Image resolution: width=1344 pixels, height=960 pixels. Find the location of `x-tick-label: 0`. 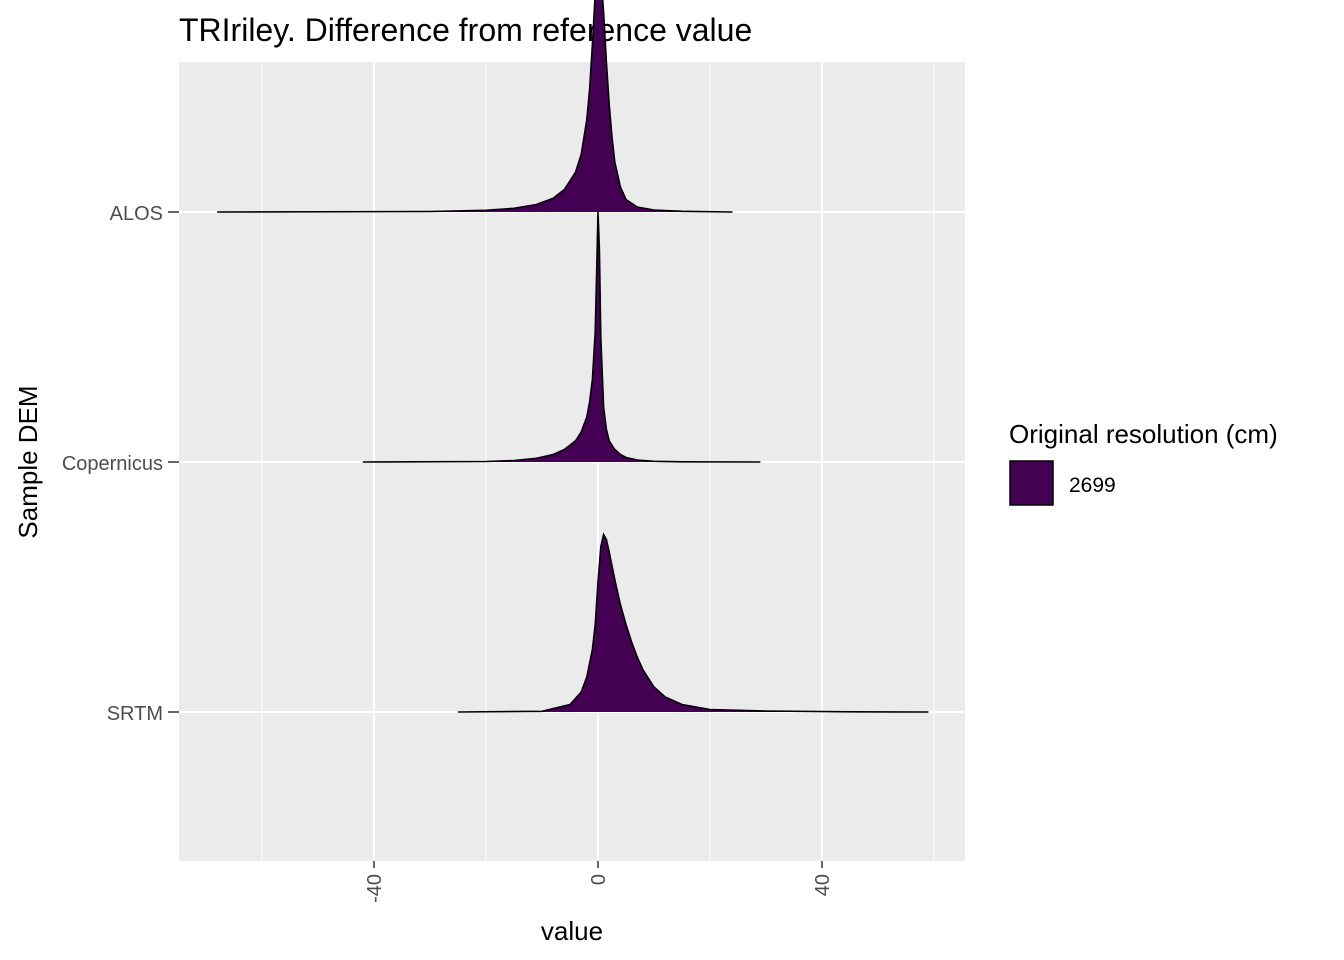

x-tick-label: 0 is located at coordinates (599, 879).